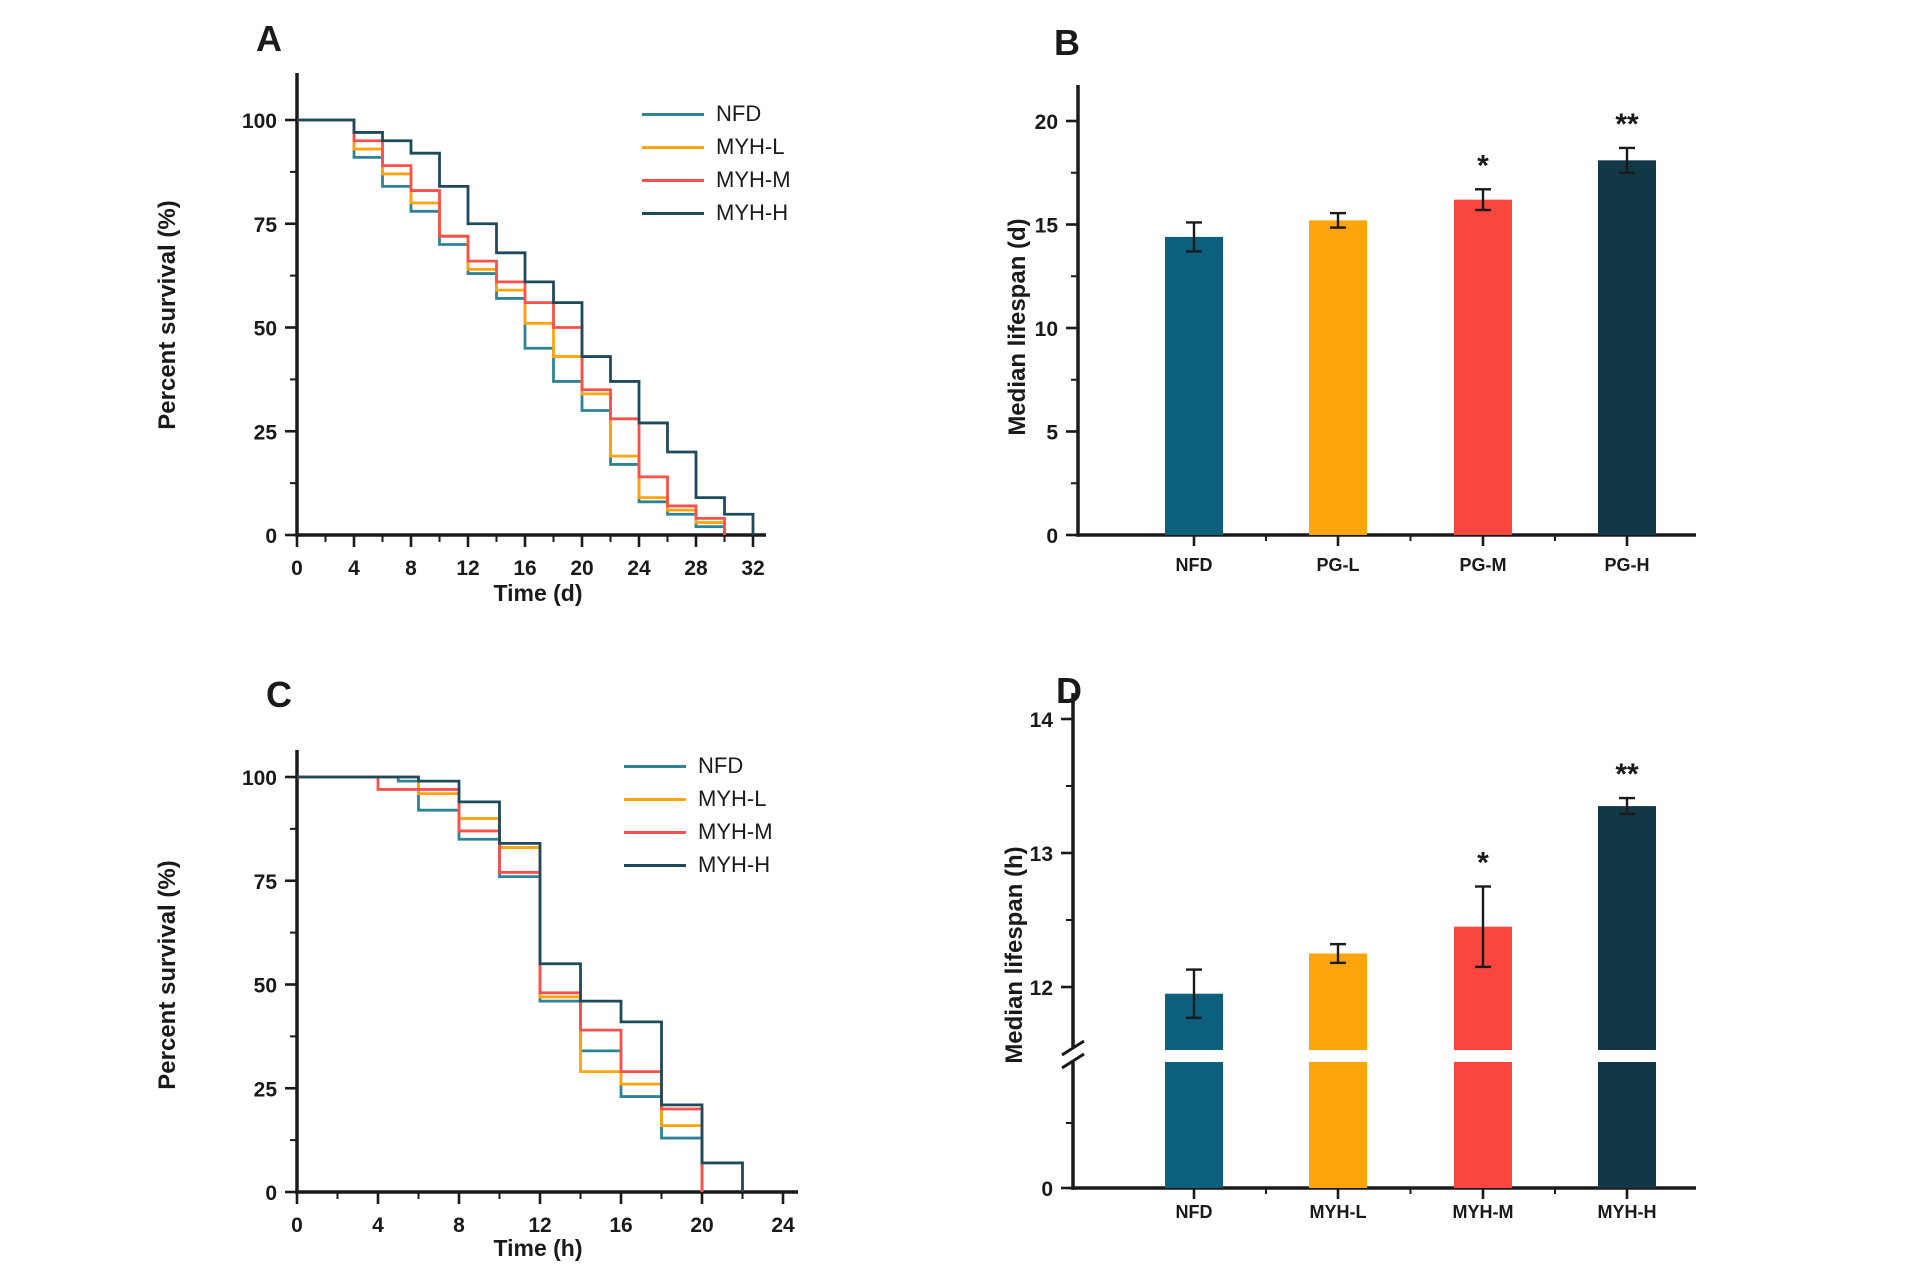 Image resolution: width=1920 pixels, height=1280 pixels. What do you see at coordinates (696, 568) in the screenshot?
I see `x-tick-label: 28` at bounding box center [696, 568].